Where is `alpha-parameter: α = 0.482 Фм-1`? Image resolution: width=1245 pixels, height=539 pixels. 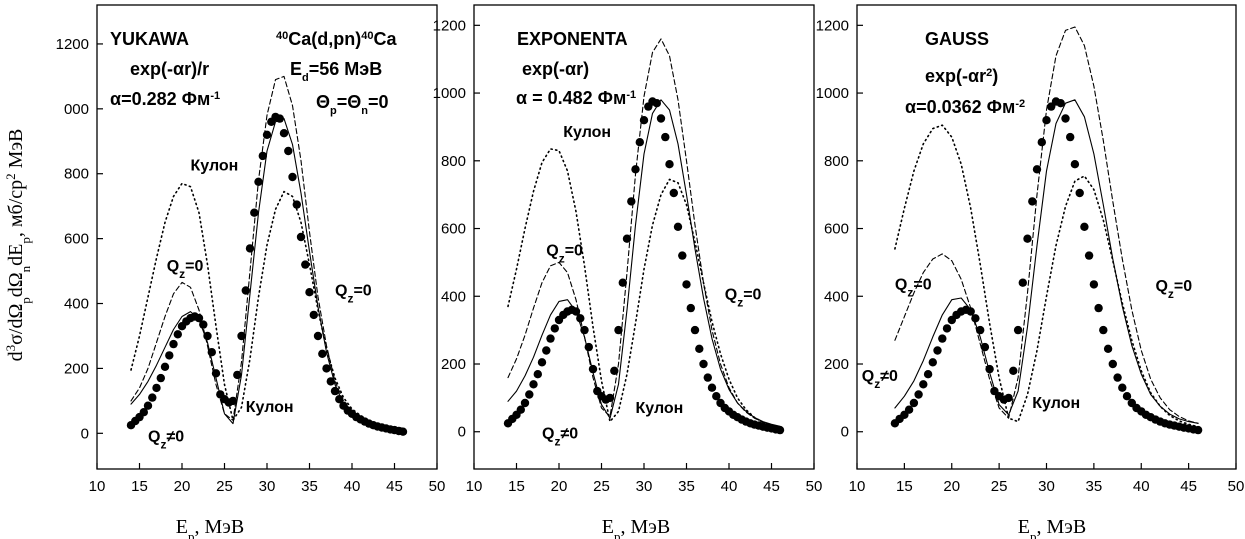
alpha-parameter: α = 0.482 Фм-1 is located at coordinates (576, 98).